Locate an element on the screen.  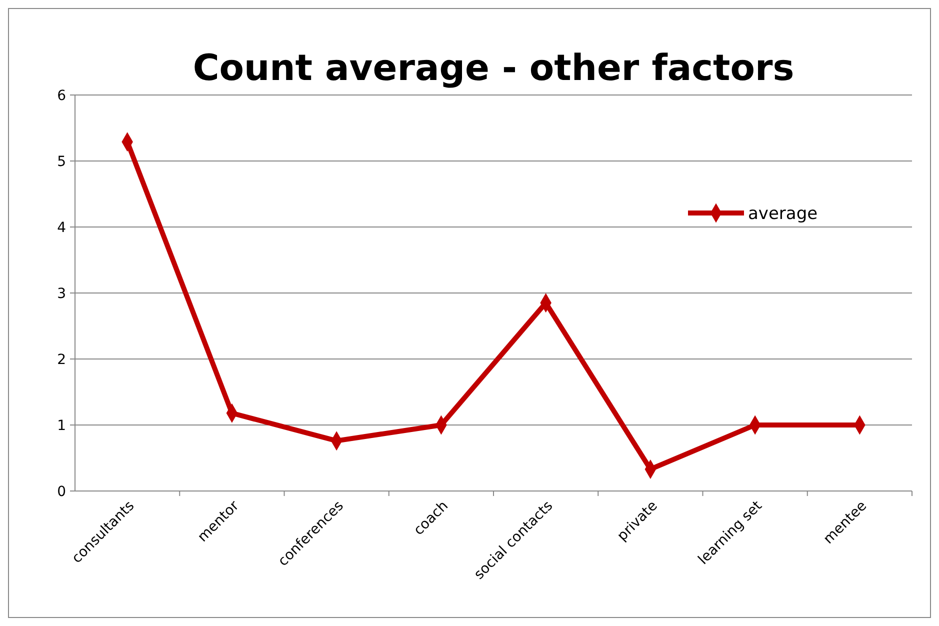
legend-label: average is located at coordinates (783, 214).